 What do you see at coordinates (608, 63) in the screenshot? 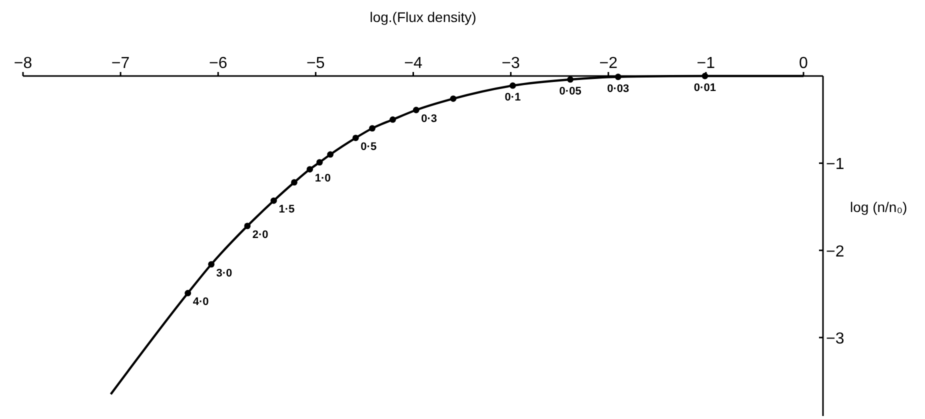
I see `x-tick-label: −2` at bounding box center [608, 63].